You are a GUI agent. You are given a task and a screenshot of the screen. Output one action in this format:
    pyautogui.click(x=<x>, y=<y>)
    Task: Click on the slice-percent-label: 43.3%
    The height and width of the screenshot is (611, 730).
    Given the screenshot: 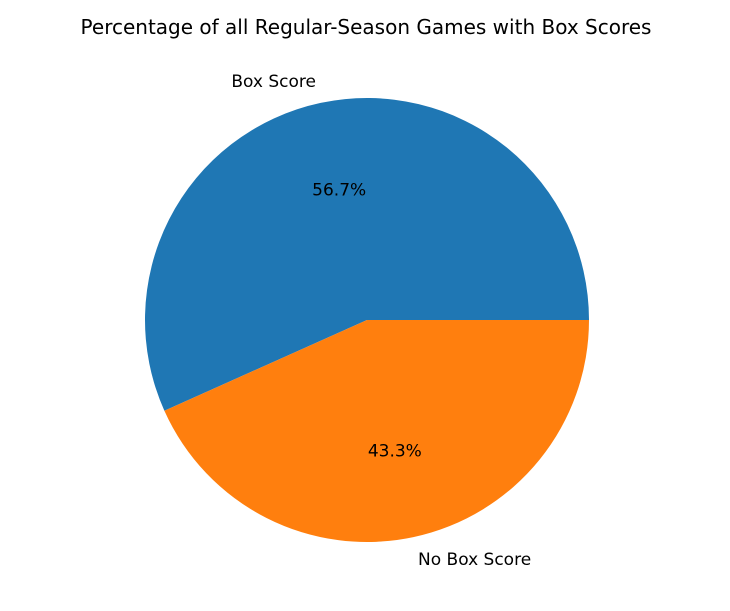 What is the action you would take?
    pyautogui.click(x=395, y=451)
    